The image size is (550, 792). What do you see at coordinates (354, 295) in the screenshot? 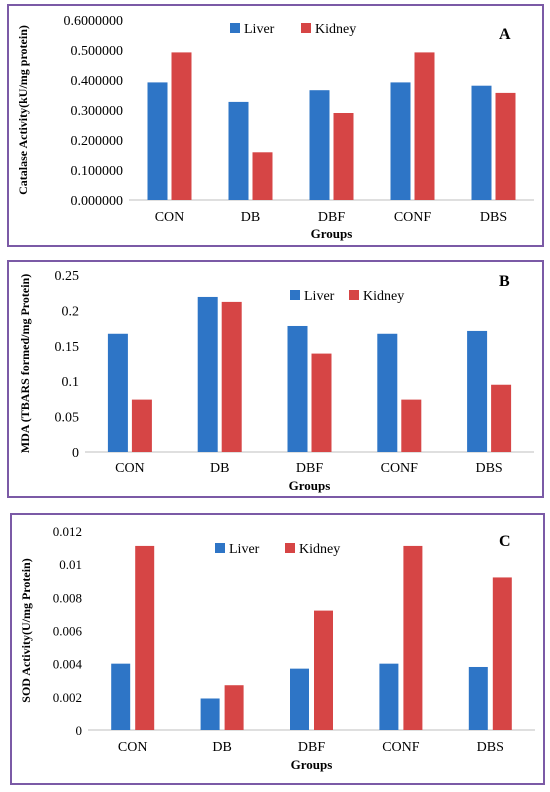
I see `chart-b-legend-swatch-kidney` at bounding box center [354, 295].